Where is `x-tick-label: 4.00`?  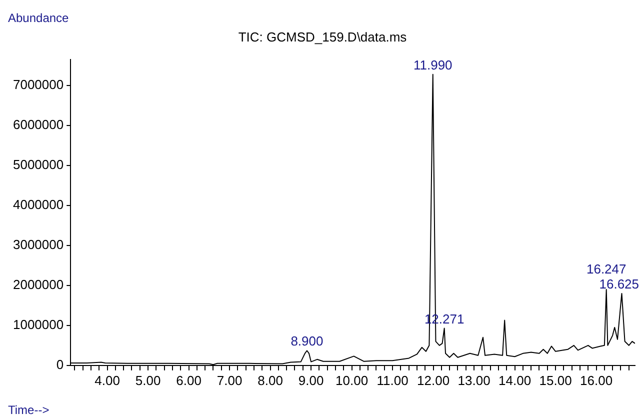 x-tick-label: 4.00 is located at coordinates (107, 380).